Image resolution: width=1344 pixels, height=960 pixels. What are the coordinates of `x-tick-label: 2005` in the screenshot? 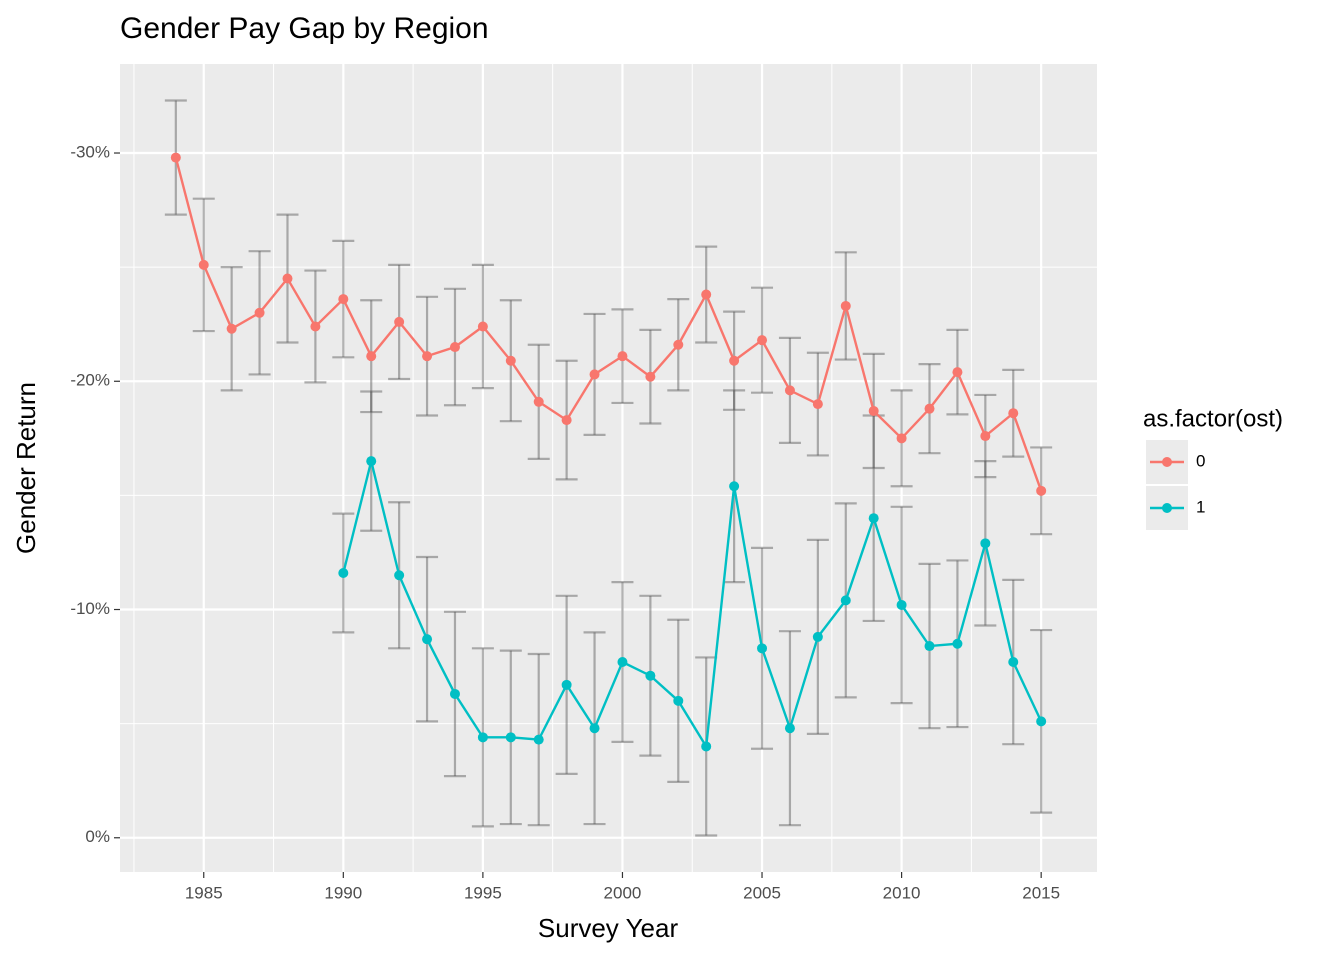 It's located at (762, 892).